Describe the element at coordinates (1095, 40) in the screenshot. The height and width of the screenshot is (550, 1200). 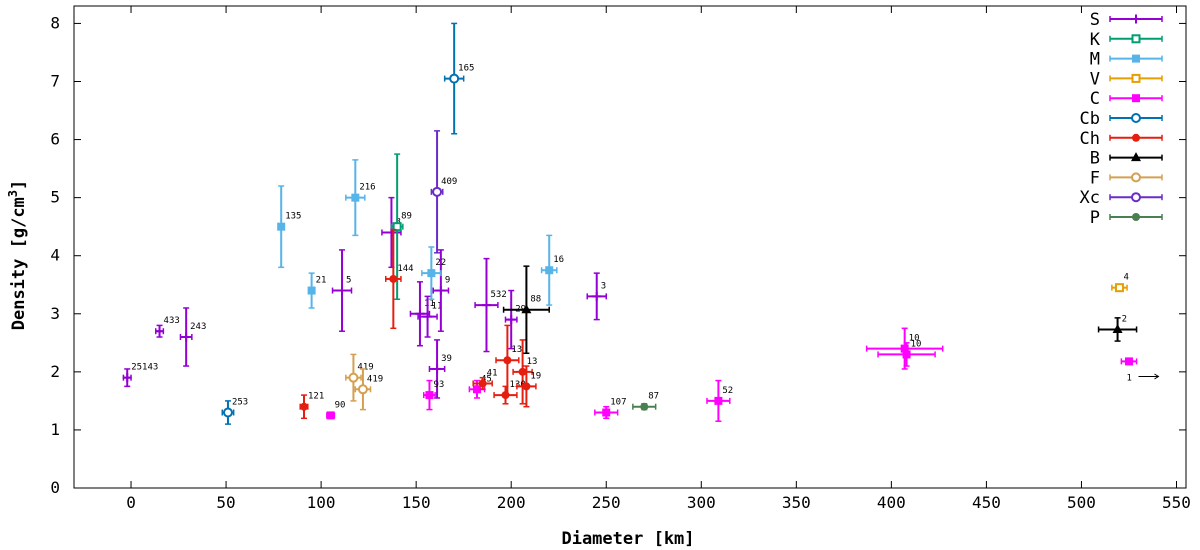
I see `legend-label: K` at that location.